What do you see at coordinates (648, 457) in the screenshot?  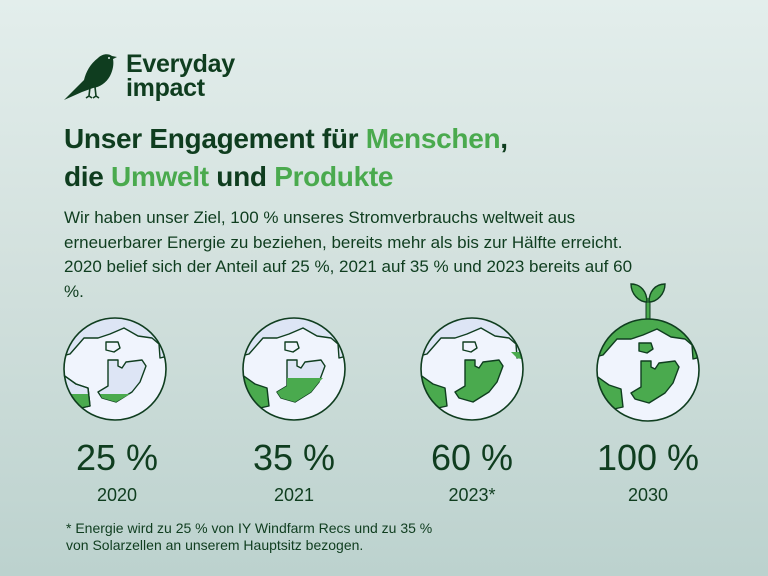 I see `stat-percent: 100 %` at bounding box center [648, 457].